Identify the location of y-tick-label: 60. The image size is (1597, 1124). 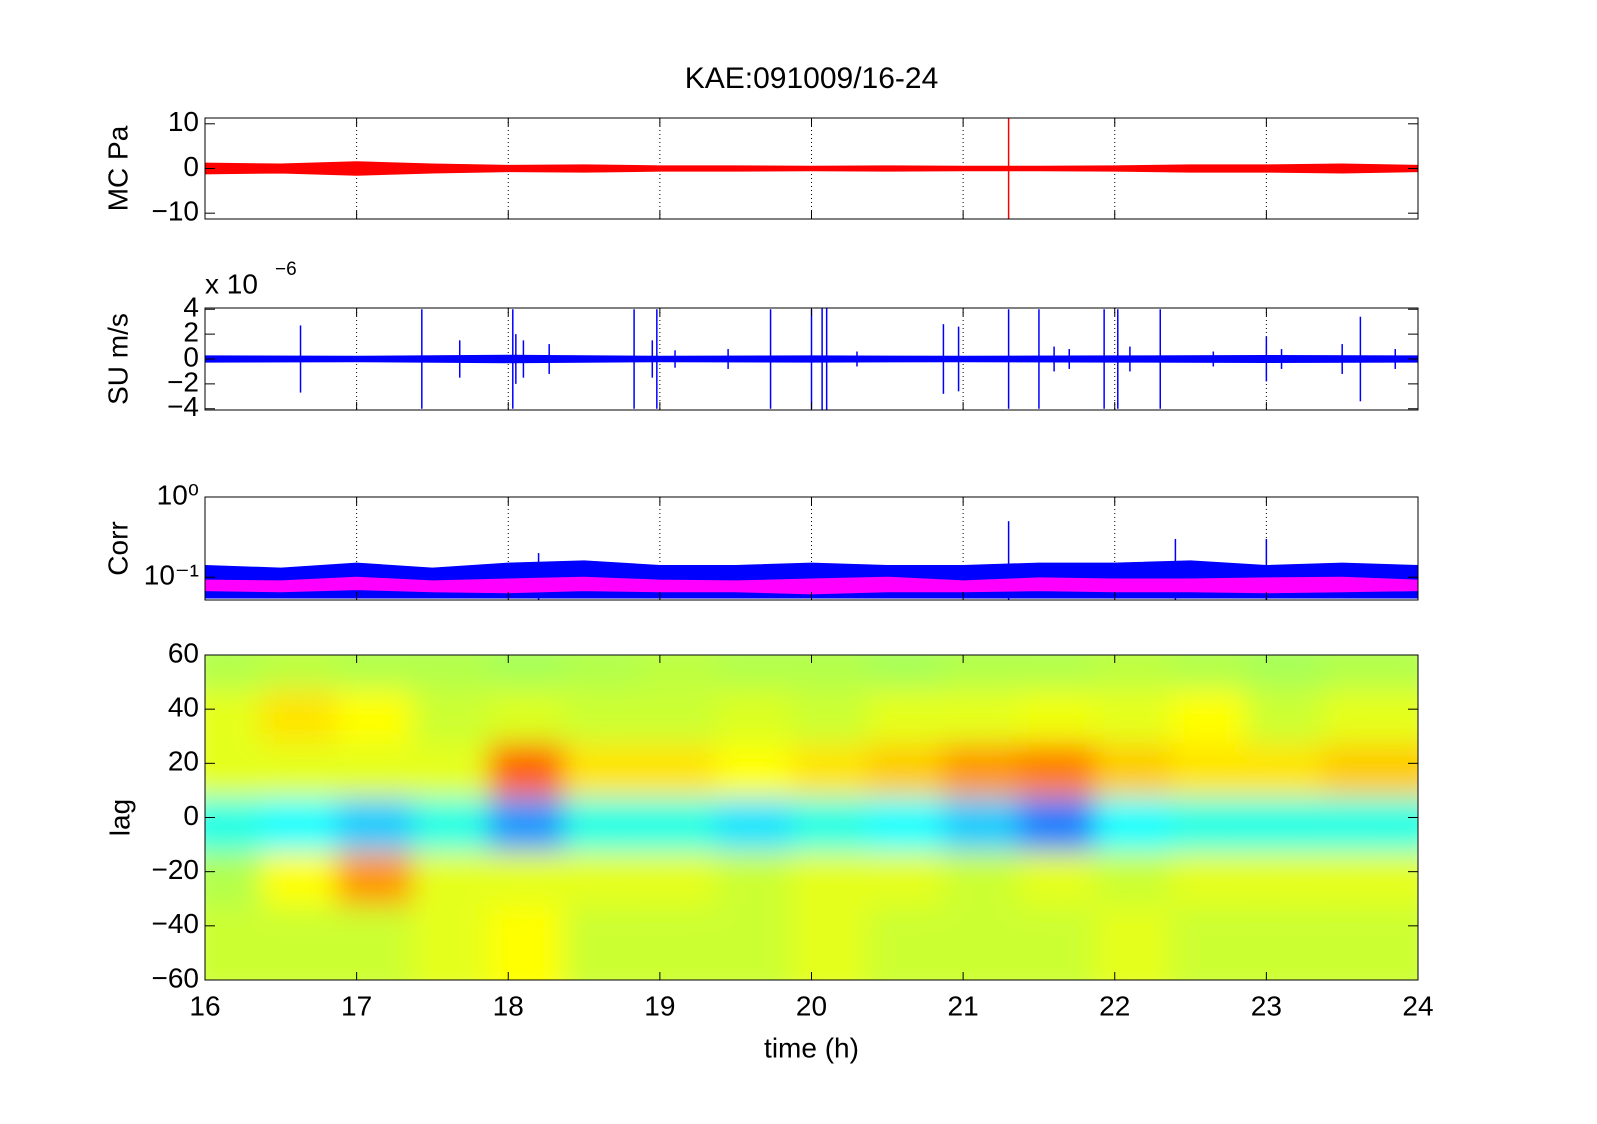
(183, 652).